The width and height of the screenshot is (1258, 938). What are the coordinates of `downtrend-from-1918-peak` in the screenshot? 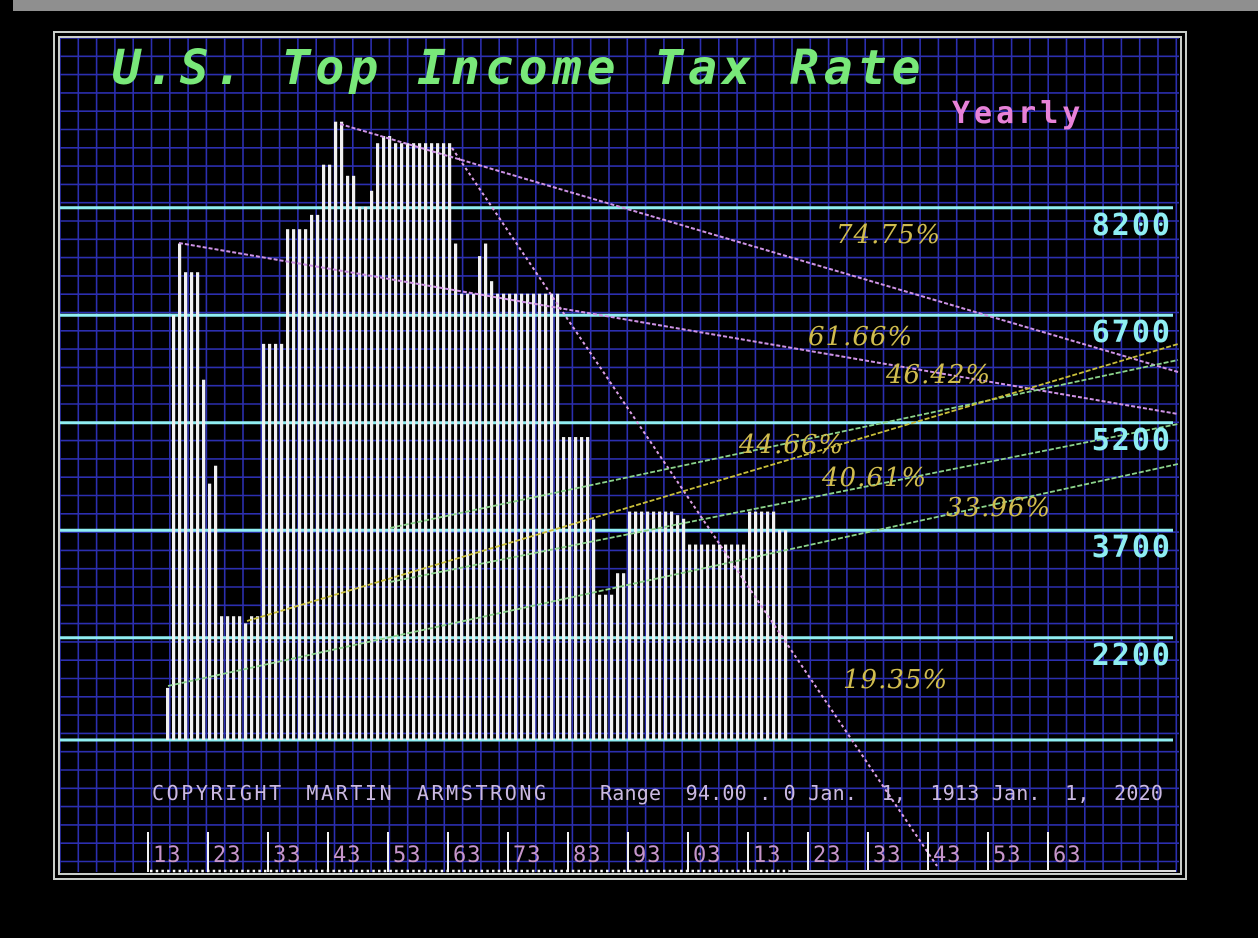 It's located at (678, 328).